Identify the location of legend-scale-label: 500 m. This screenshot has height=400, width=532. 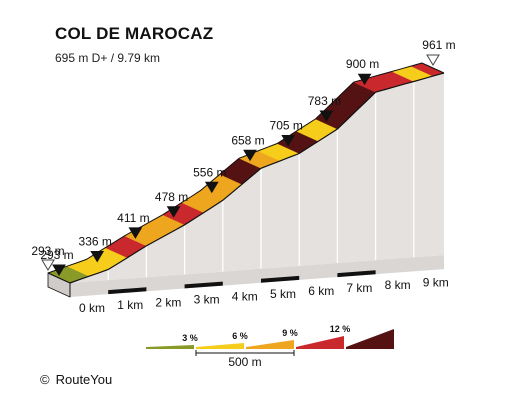
(244, 362).